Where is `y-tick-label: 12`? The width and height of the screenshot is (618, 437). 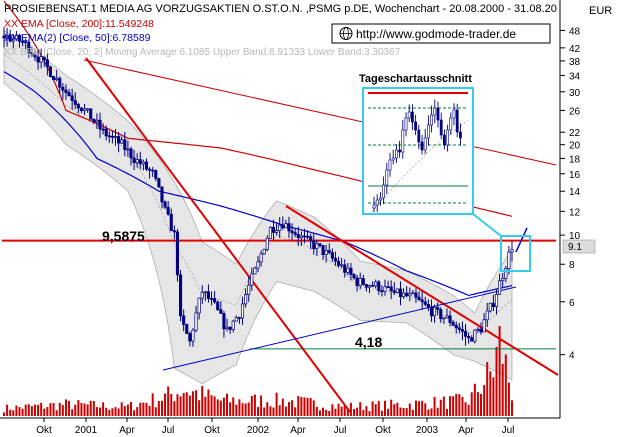
y-tick-label: 12 is located at coordinates (575, 212).